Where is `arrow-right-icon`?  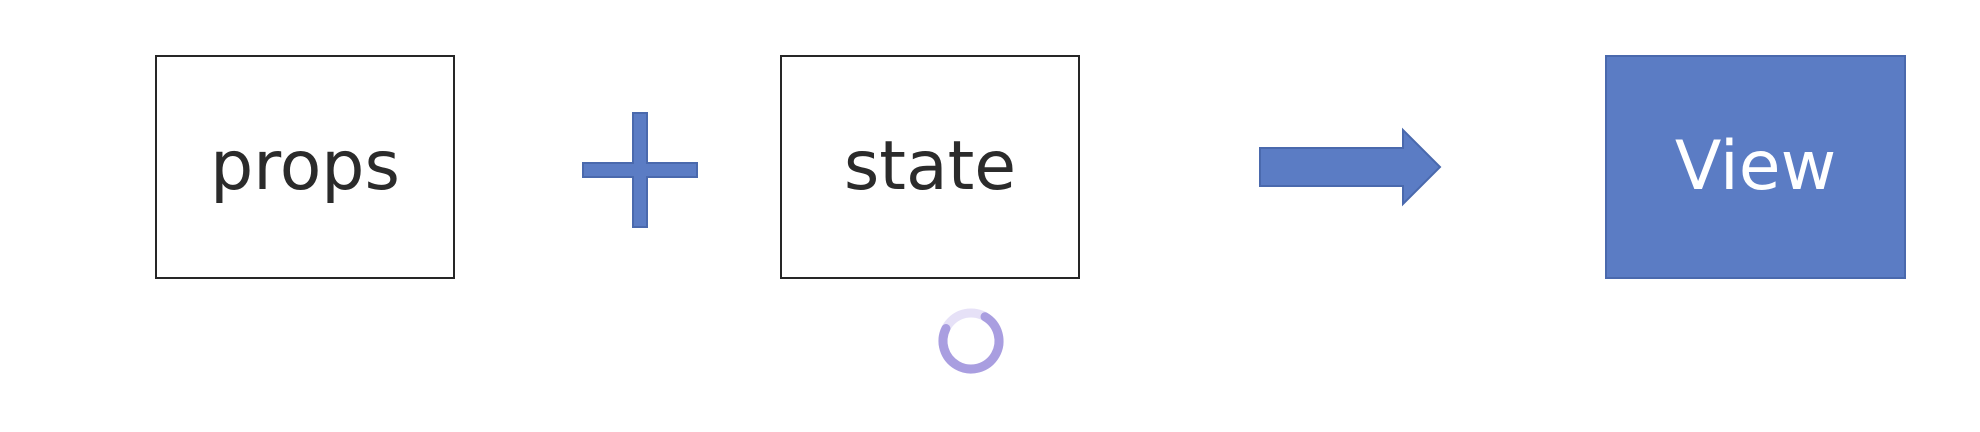
arrow-right-icon is located at coordinates (1350, 167).